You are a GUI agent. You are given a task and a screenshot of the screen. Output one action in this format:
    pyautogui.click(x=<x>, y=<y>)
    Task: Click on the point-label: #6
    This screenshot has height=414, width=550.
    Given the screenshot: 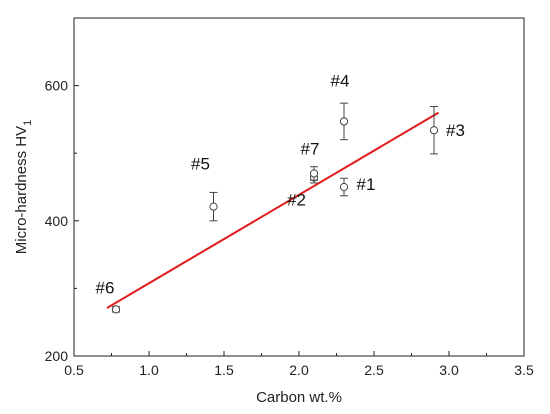 What is the action you would take?
    pyautogui.click(x=105, y=287)
    